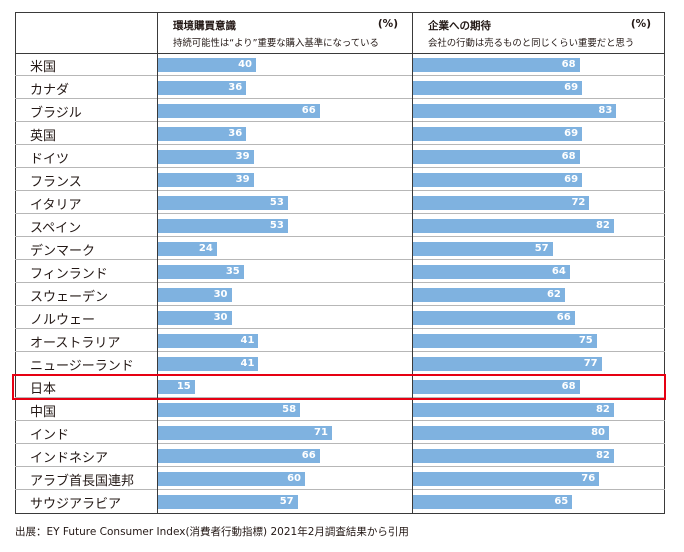 The image size is (684, 552). Describe the element at coordinates (231, 479) in the screenshot. I see `bar-environment: 60` at that location.